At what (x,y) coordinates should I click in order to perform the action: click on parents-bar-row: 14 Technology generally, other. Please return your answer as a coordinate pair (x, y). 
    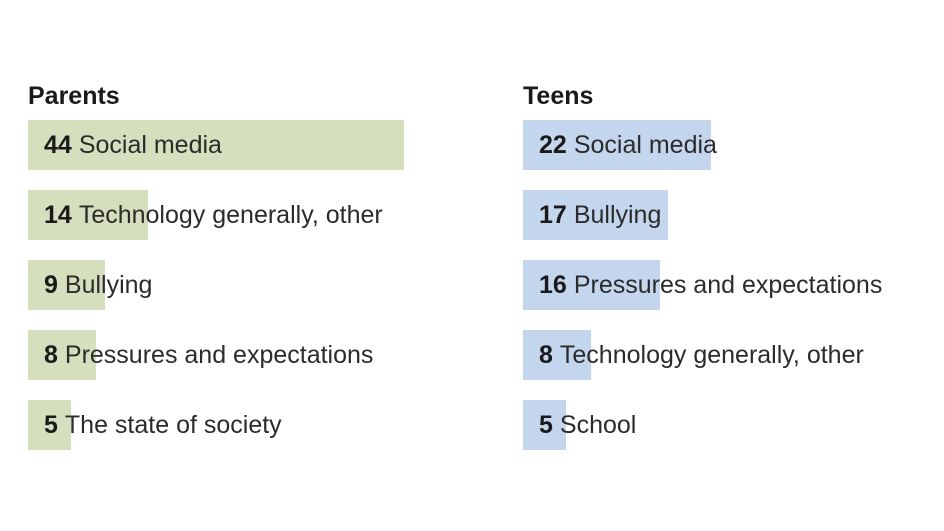
    Looking at the image, I should click on (238, 215).